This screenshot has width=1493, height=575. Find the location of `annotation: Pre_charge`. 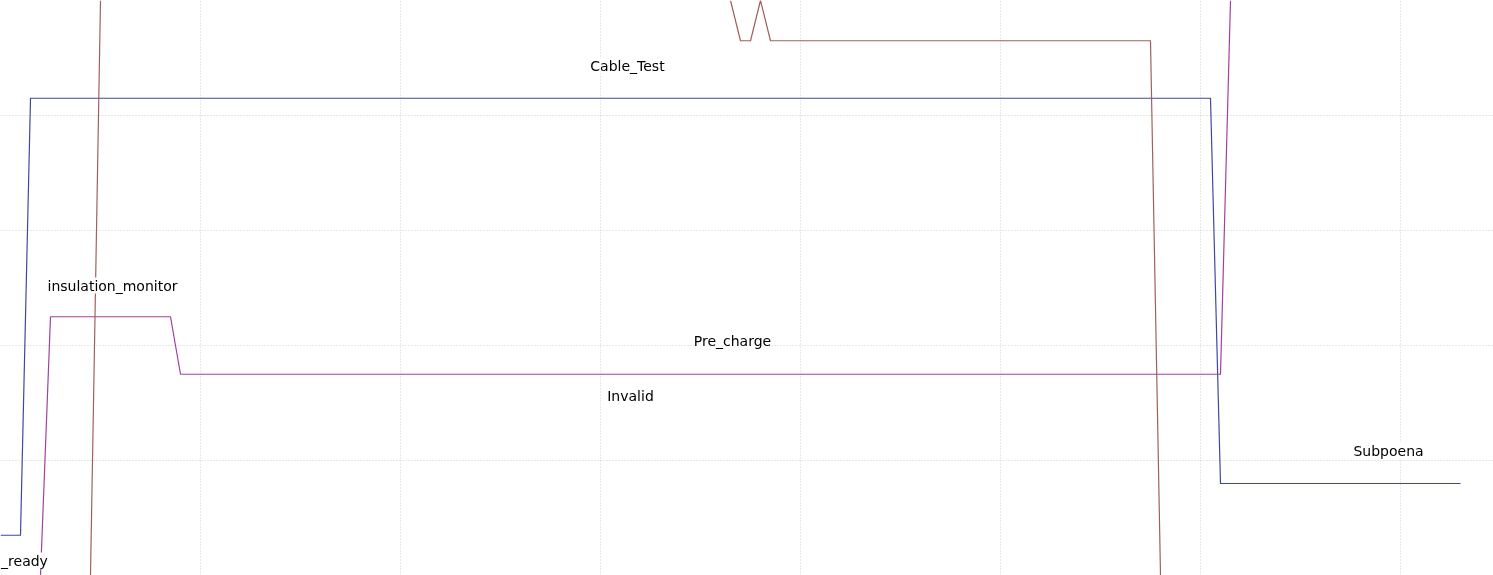

annotation: Pre_charge is located at coordinates (732, 340).